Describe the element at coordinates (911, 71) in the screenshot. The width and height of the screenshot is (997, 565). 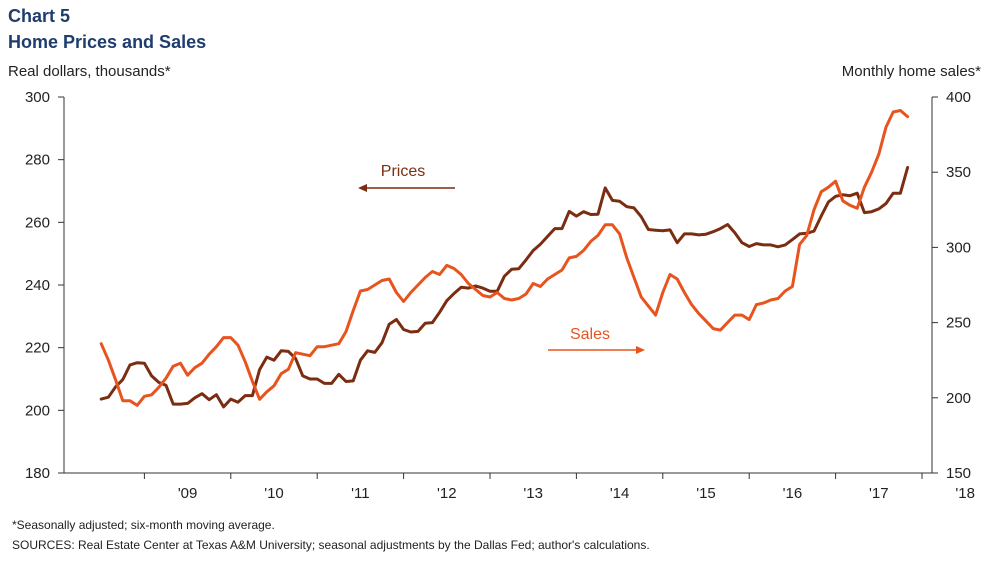
I see `right-axis-label: Monthly home sales*` at that location.